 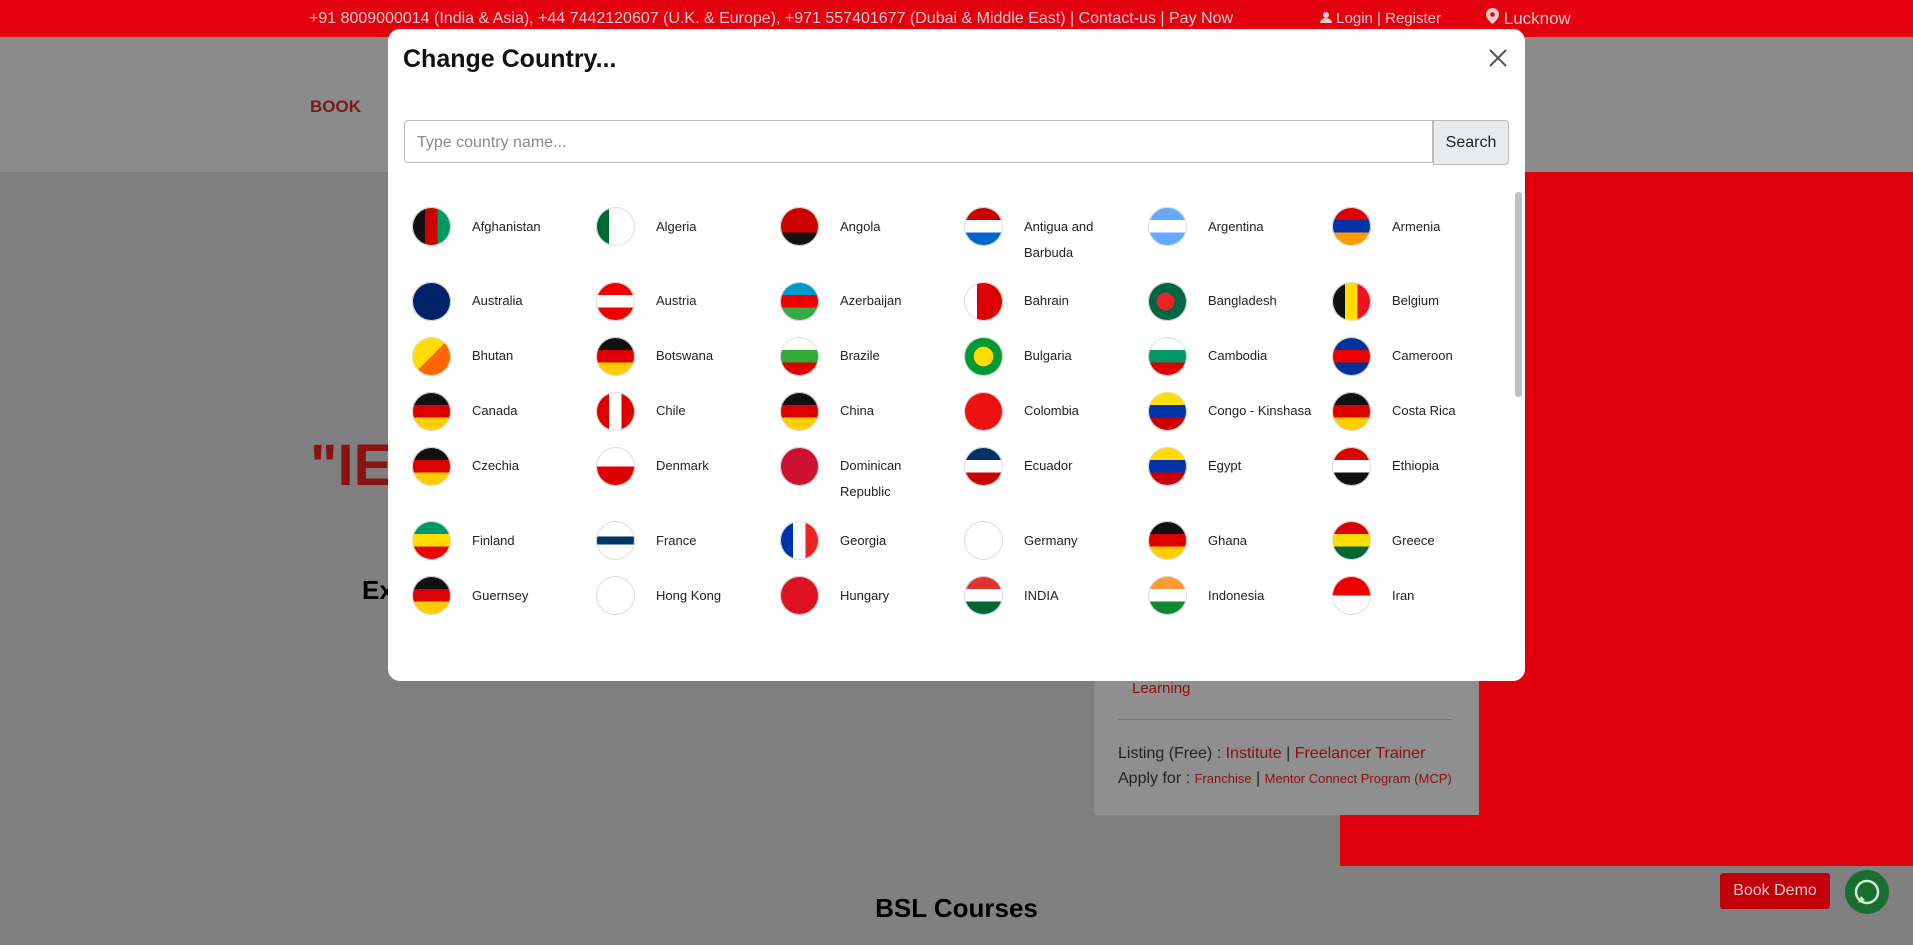 What do you see at coordinates (1518, 294) in the screenshot?
I see `scrollbar` at bounding box center [1518, 294].